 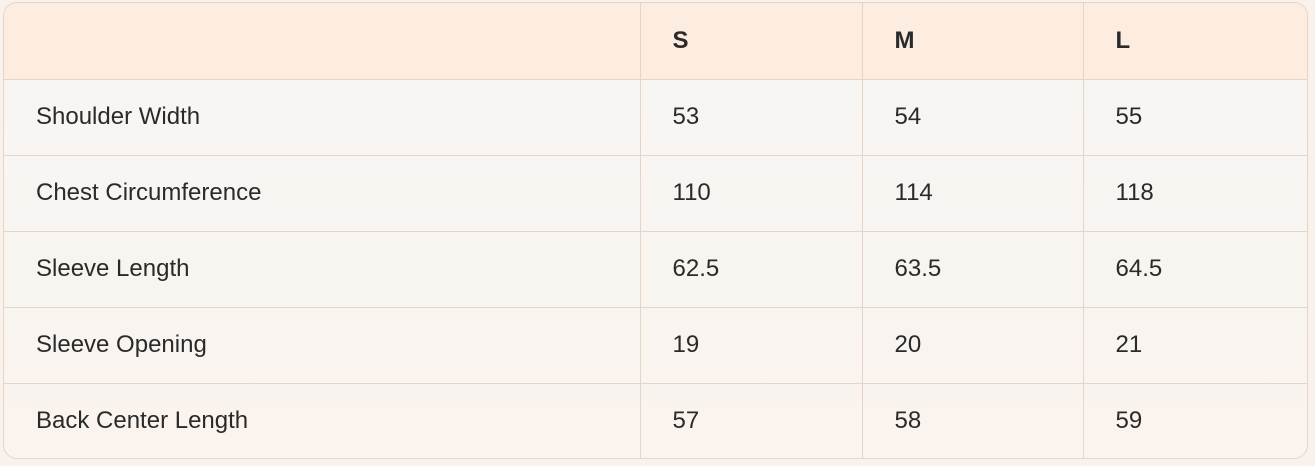 What do you see at coordinates (972, 420) in the screenshot?
I see `cell-size-m: 58` at bounding box center [972, 420].